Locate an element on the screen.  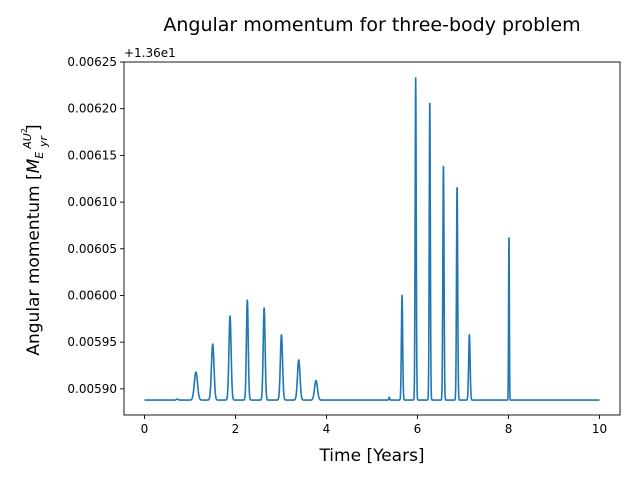
y-tick-label: 0.00625 is located at coordinates (92, 62).